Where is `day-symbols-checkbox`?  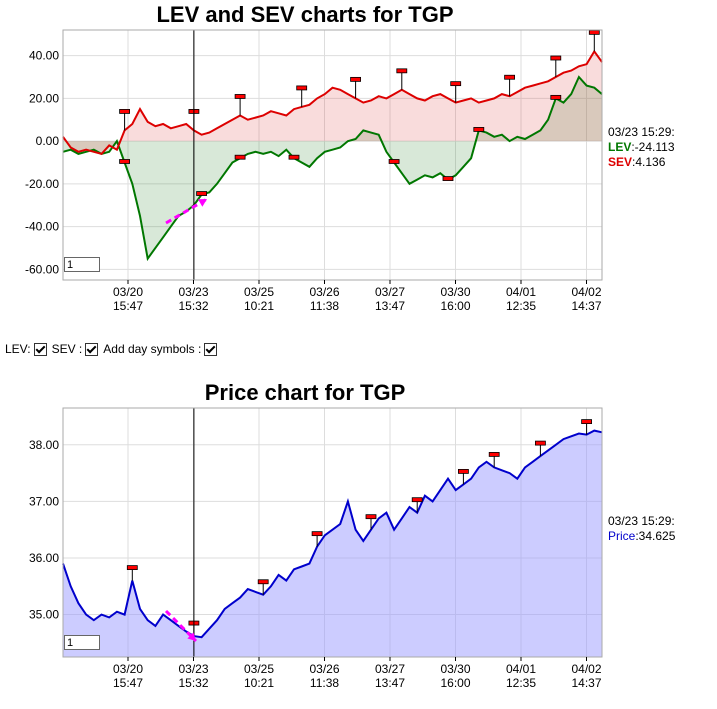 day-symbols-checkbox is located at coordinates (211, 349).